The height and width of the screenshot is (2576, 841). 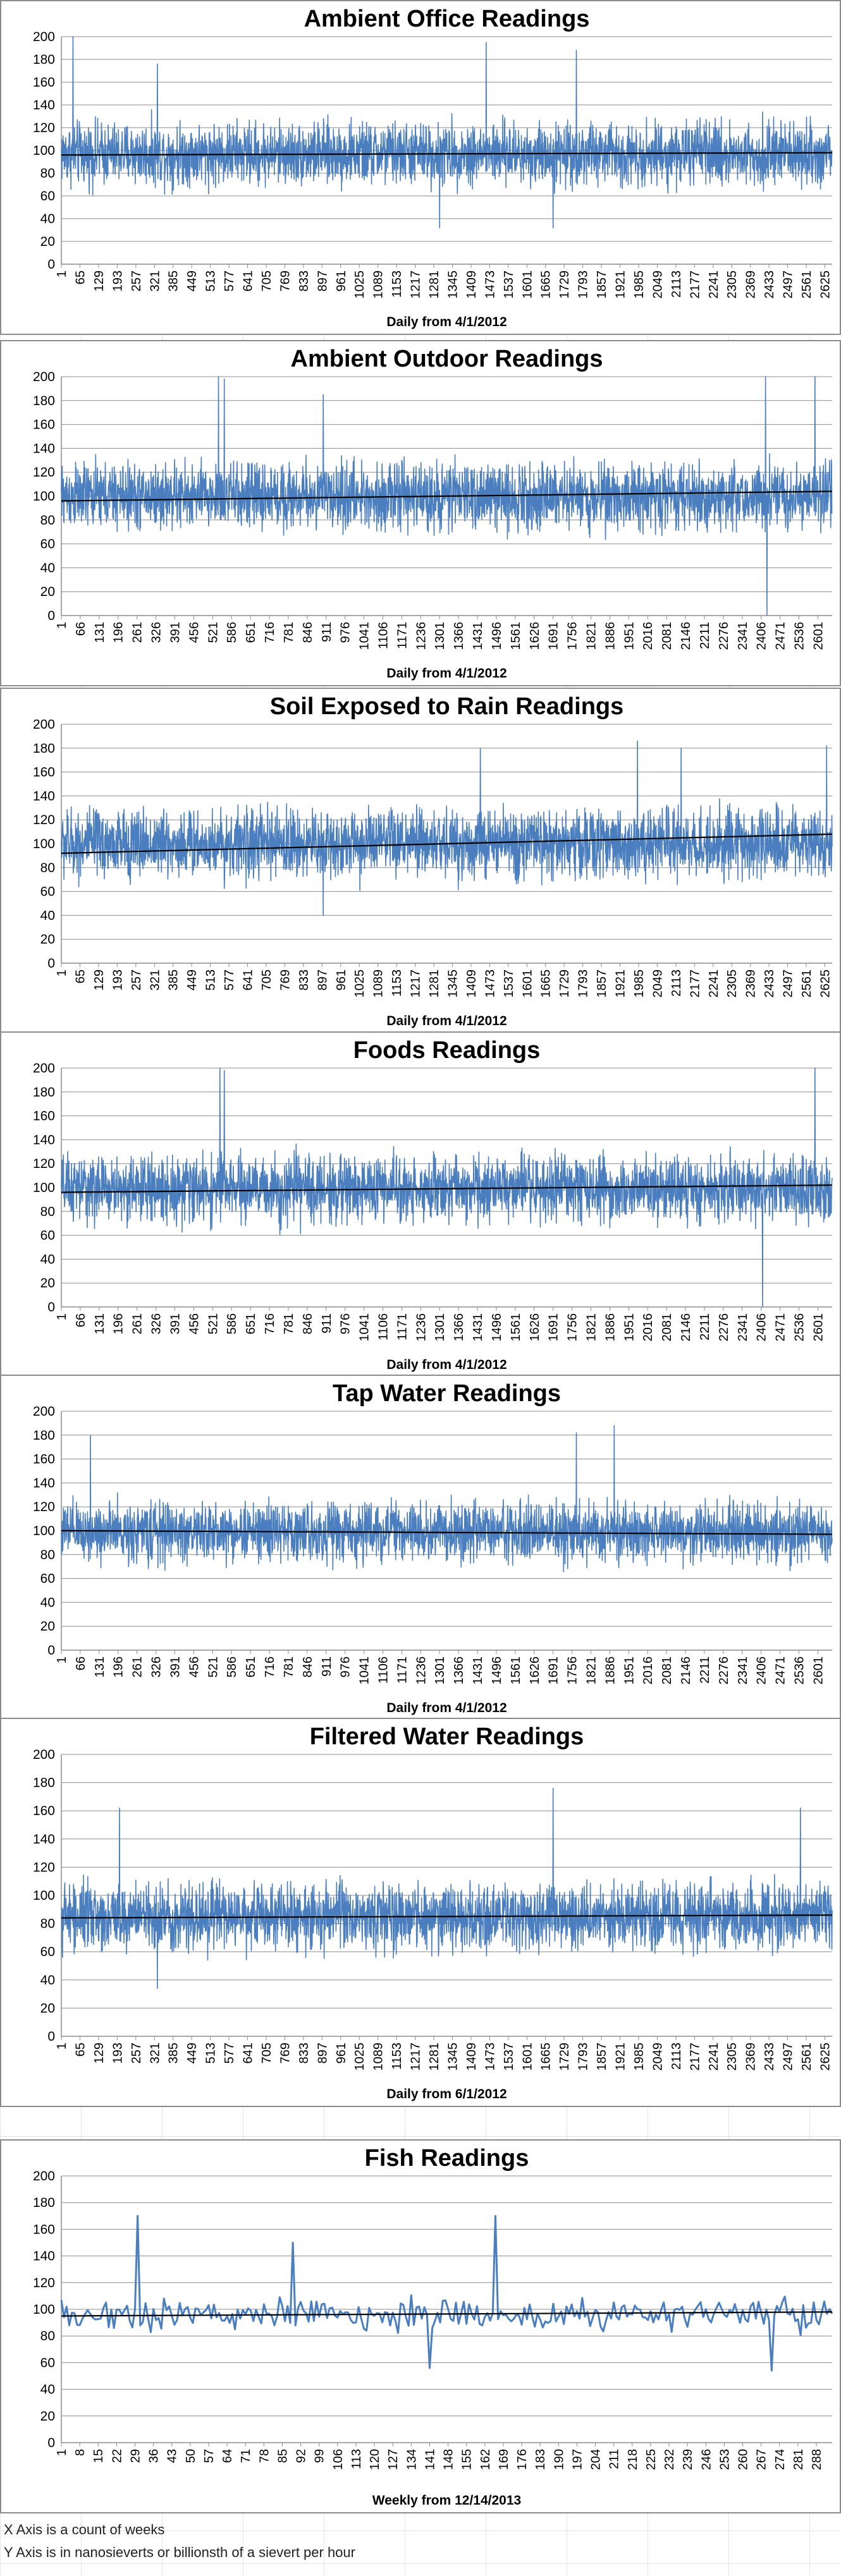 I want to click on series-line, so click(x=446, y=2293).